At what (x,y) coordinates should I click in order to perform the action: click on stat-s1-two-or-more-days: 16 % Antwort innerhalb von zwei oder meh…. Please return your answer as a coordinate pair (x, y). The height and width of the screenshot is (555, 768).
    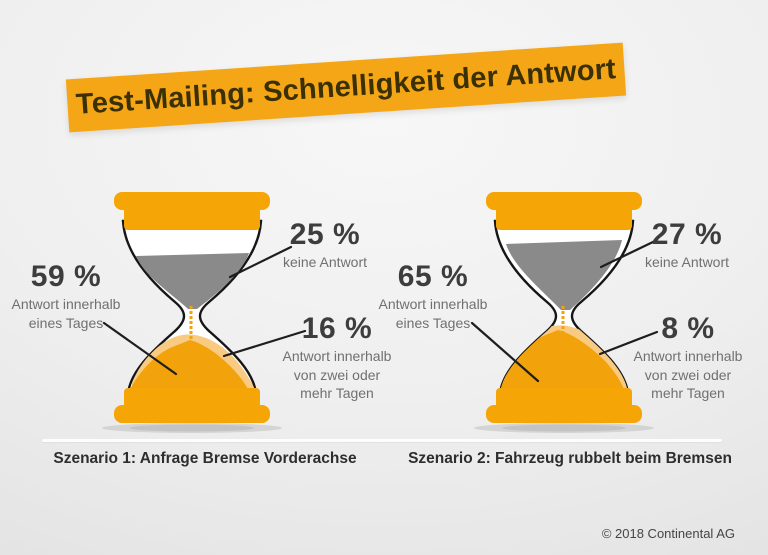
    Looking at the image, I should click on (337, 358).